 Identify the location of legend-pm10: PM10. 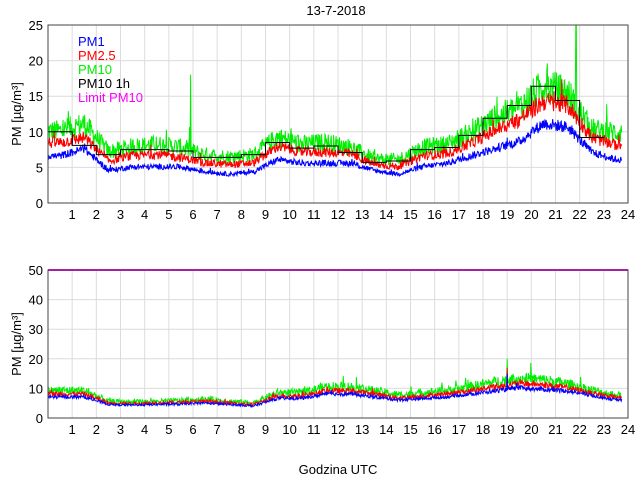
(95, 69).